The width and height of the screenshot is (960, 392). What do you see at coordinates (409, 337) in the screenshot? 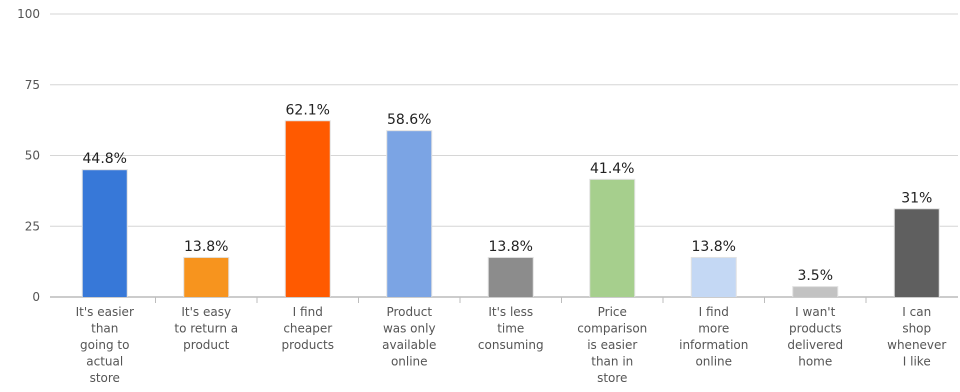
I see `category-label: Product was only available online` at bounding box center [409, 337].